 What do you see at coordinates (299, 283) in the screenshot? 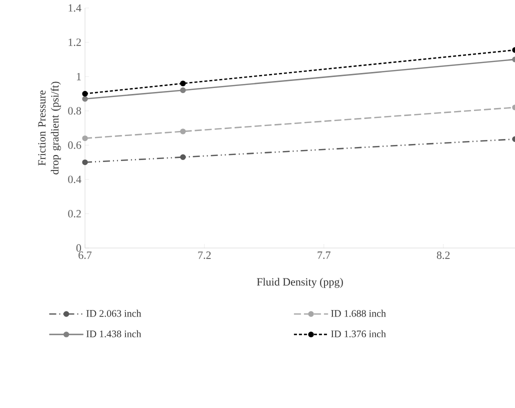
I see `x-axis-title: Fluid Density (ppg)` at bounding box center [299, 283].